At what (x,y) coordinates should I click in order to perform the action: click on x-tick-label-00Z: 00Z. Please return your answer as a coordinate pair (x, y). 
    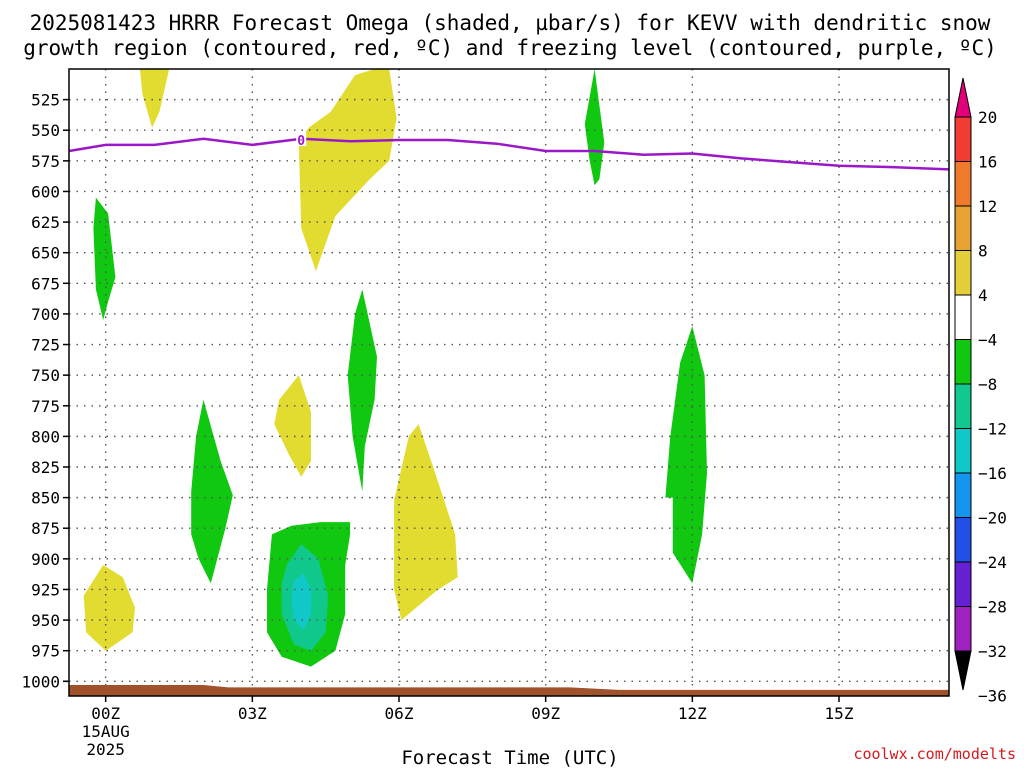
    Looking at the image, I should click on (105, 713).